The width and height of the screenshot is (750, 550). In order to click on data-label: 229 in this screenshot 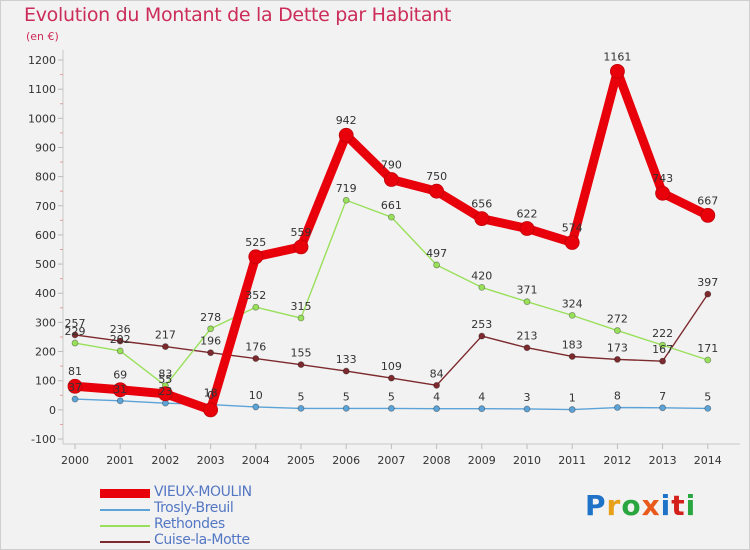, I will do `click(75, 331)`.